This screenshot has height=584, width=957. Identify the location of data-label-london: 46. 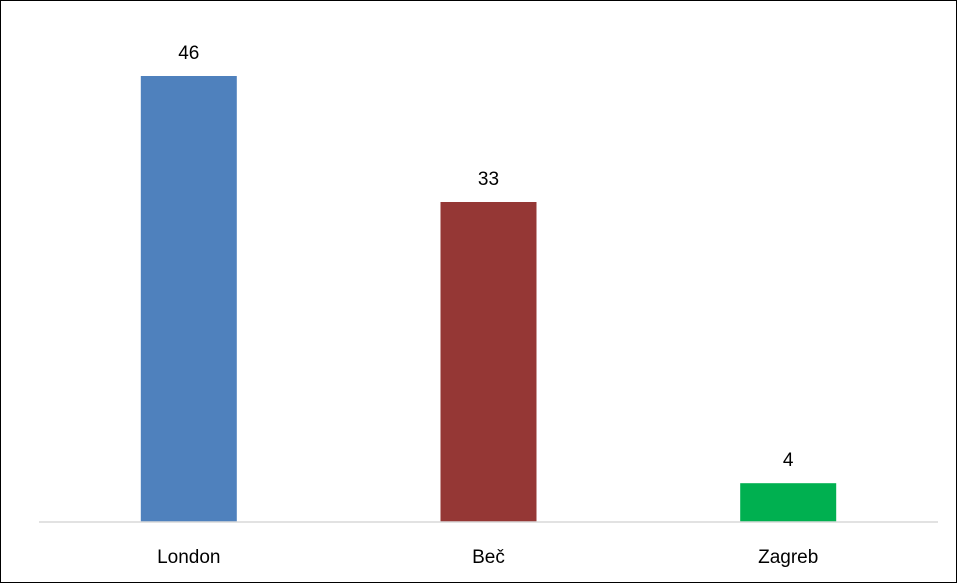
(188, 53).